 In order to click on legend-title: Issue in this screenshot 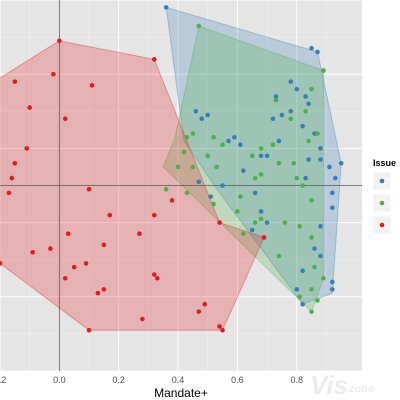, I will do `click(384, 163)`.